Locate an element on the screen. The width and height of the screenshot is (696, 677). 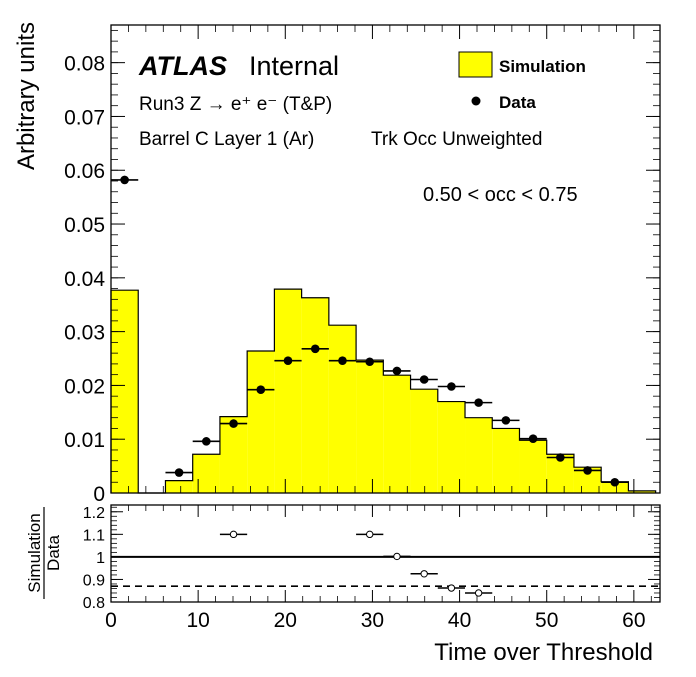
atlas-label: ATLAS is located at coordinates (182, 66).